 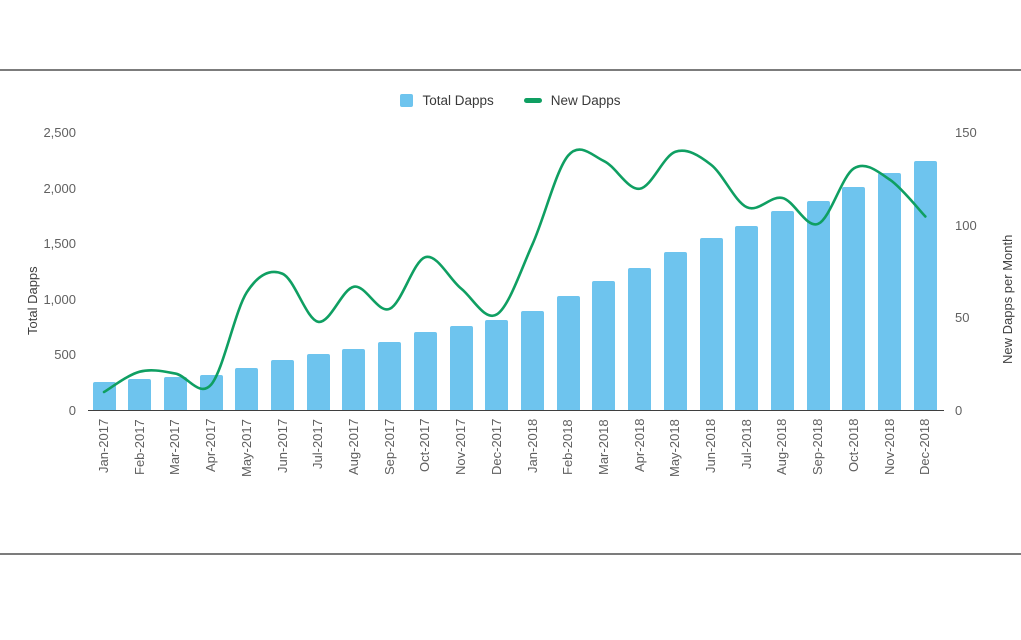 I want to click on bar-Nov-2018, so click(x=890, y=291).